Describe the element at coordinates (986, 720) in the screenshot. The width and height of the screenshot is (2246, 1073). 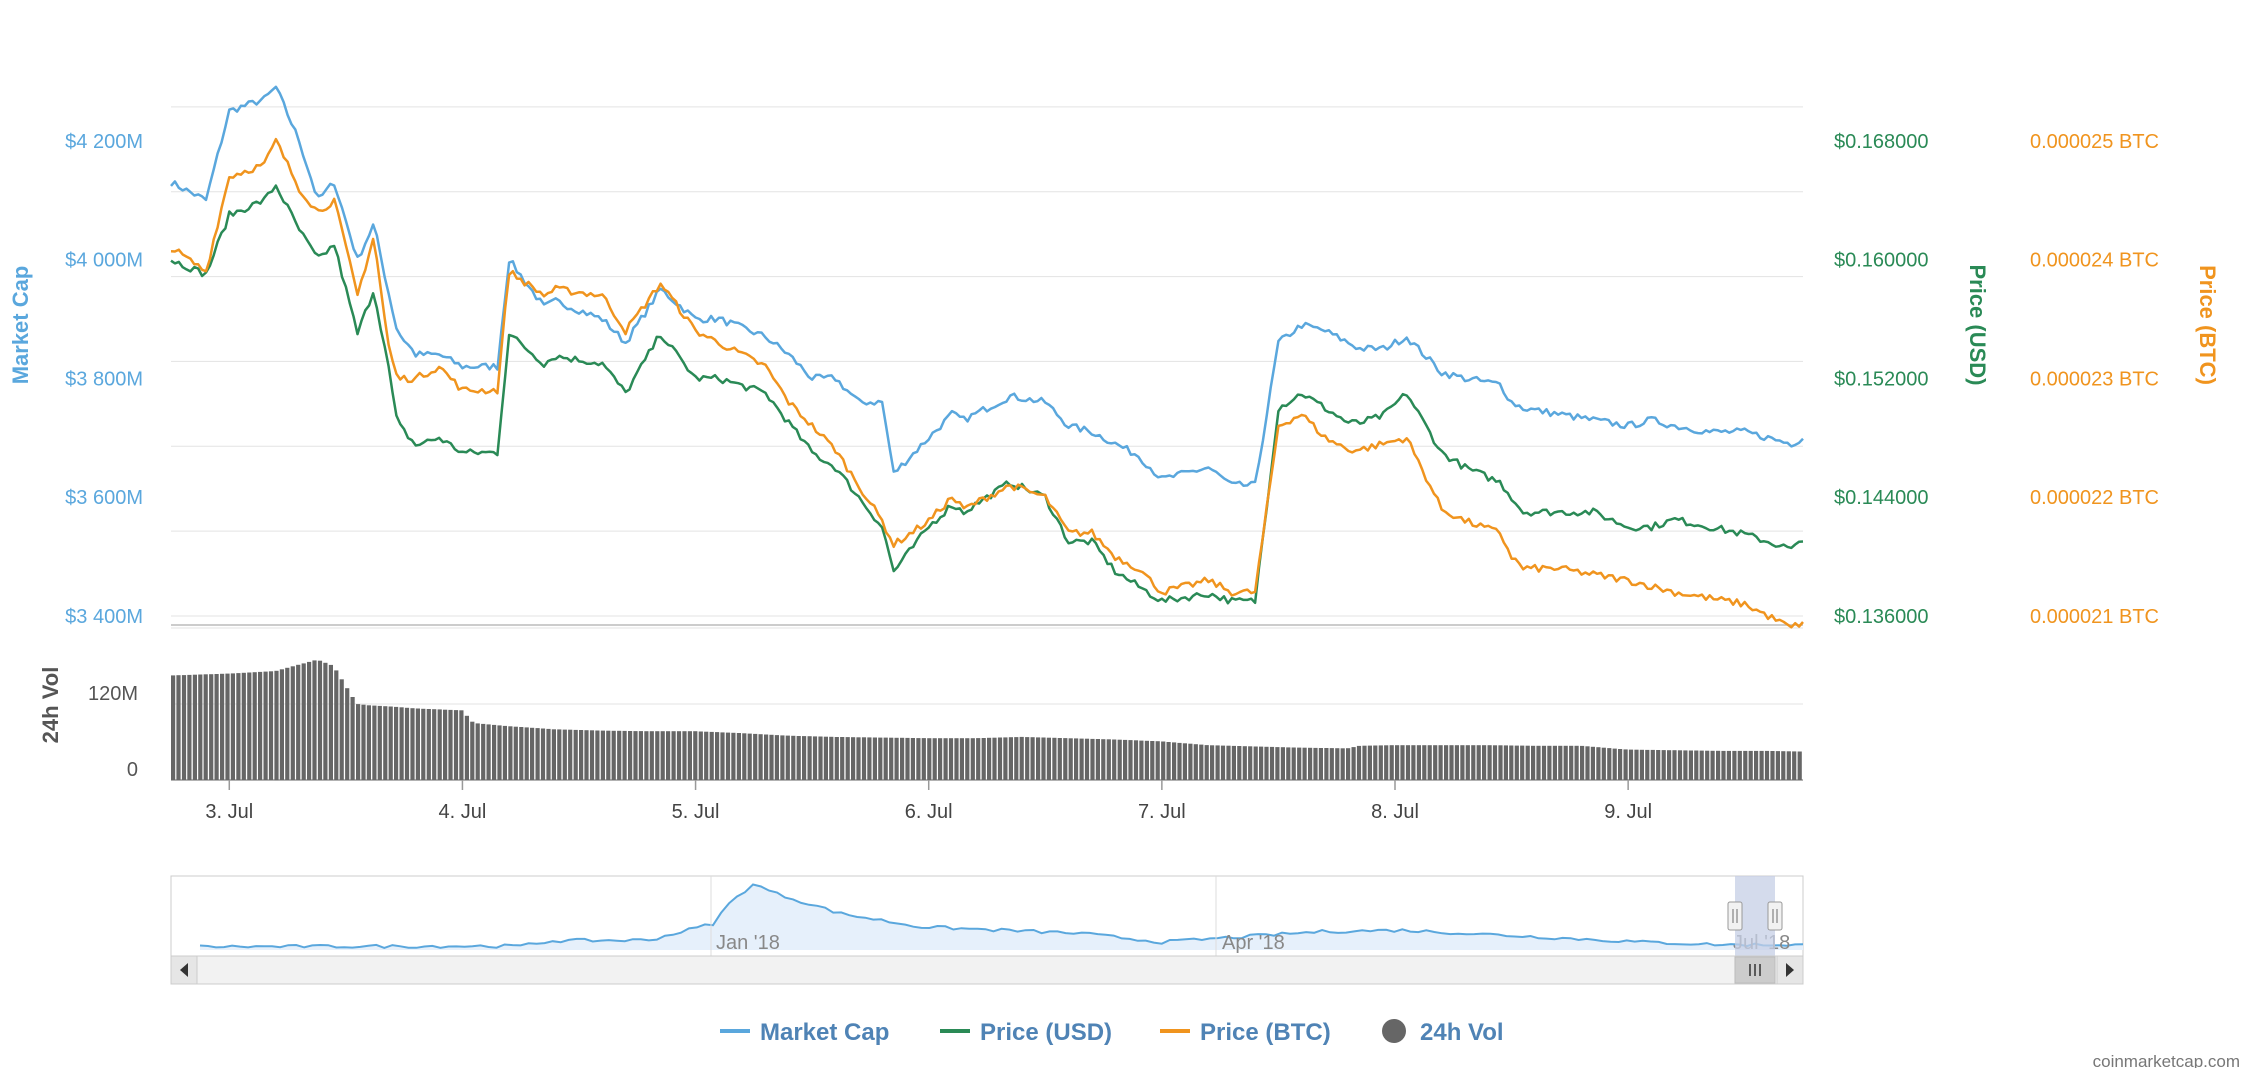
I see `volume-bars` at that location.